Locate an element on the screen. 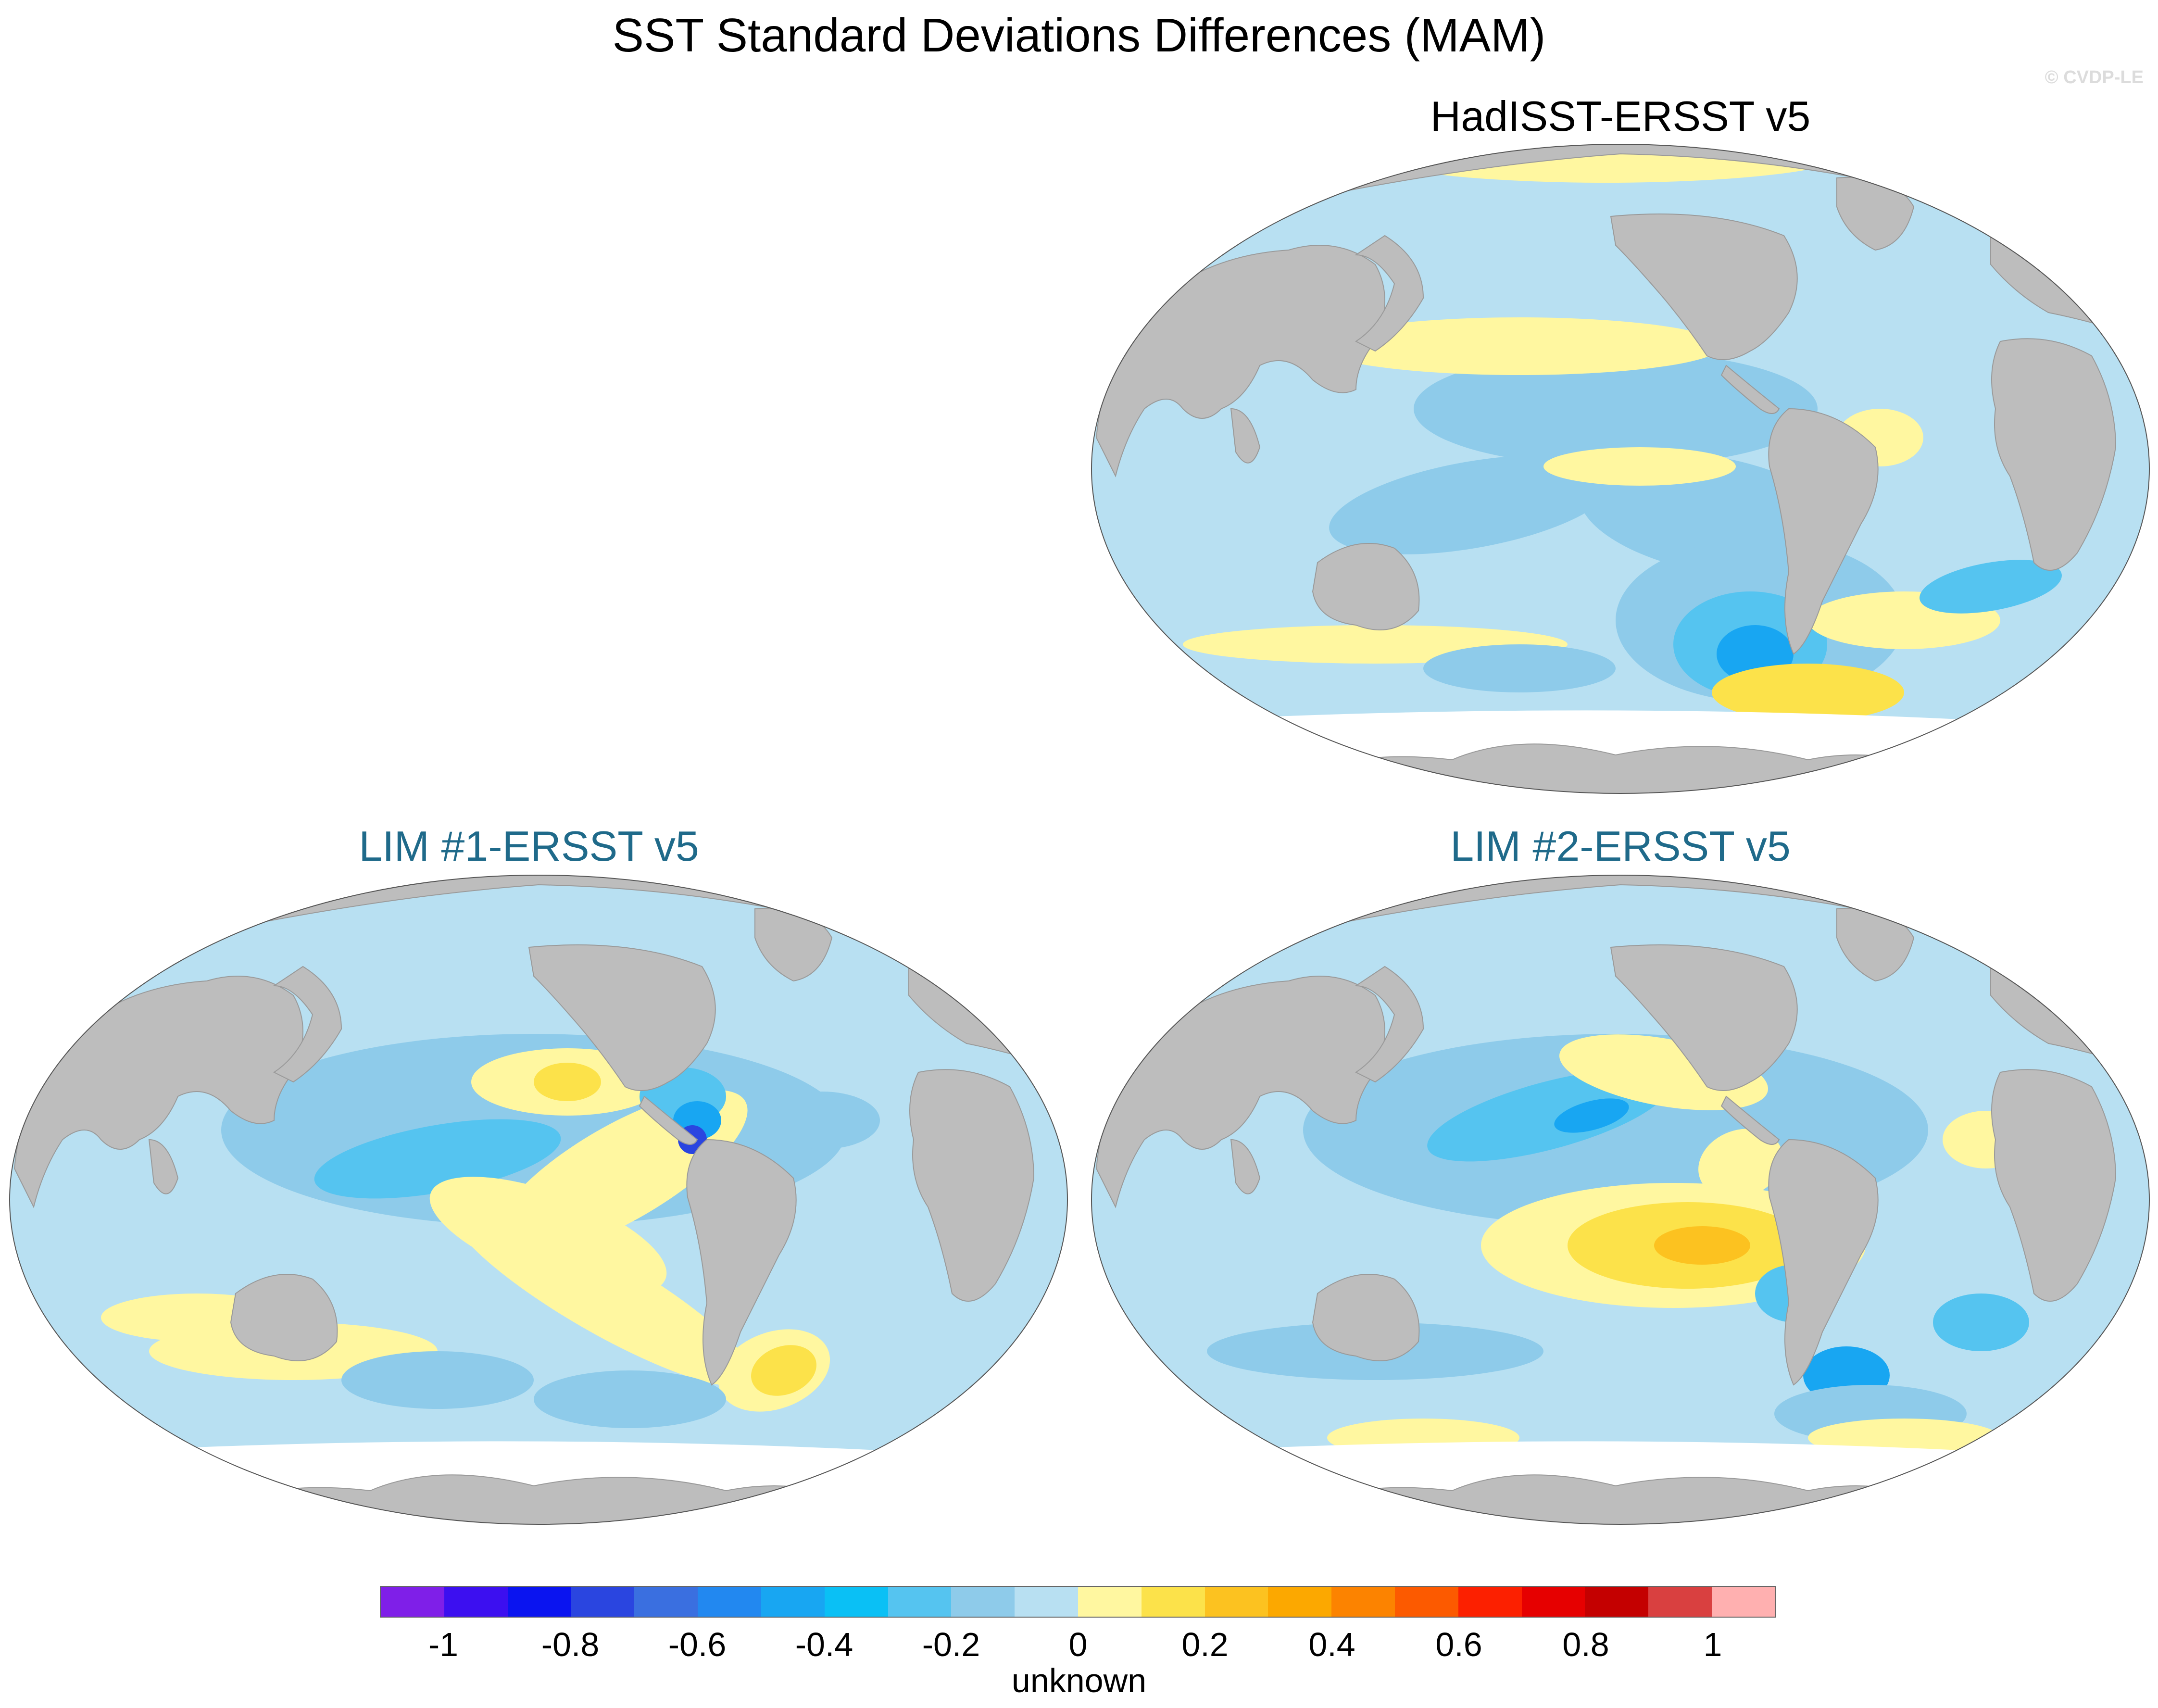 Image resolution: width=2158 pixels, height=1708 pixels. colorbar-tick-label: 0.2 is located at coordinates (1205, 1644).